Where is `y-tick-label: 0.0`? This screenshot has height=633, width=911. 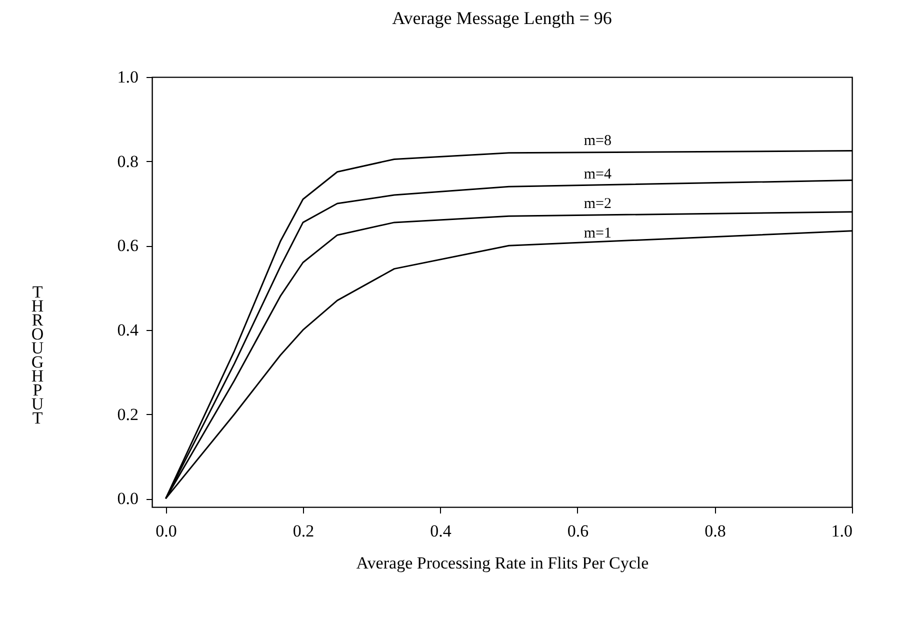
y-tick-label: 0.0 is located at coordinates (127, 498).